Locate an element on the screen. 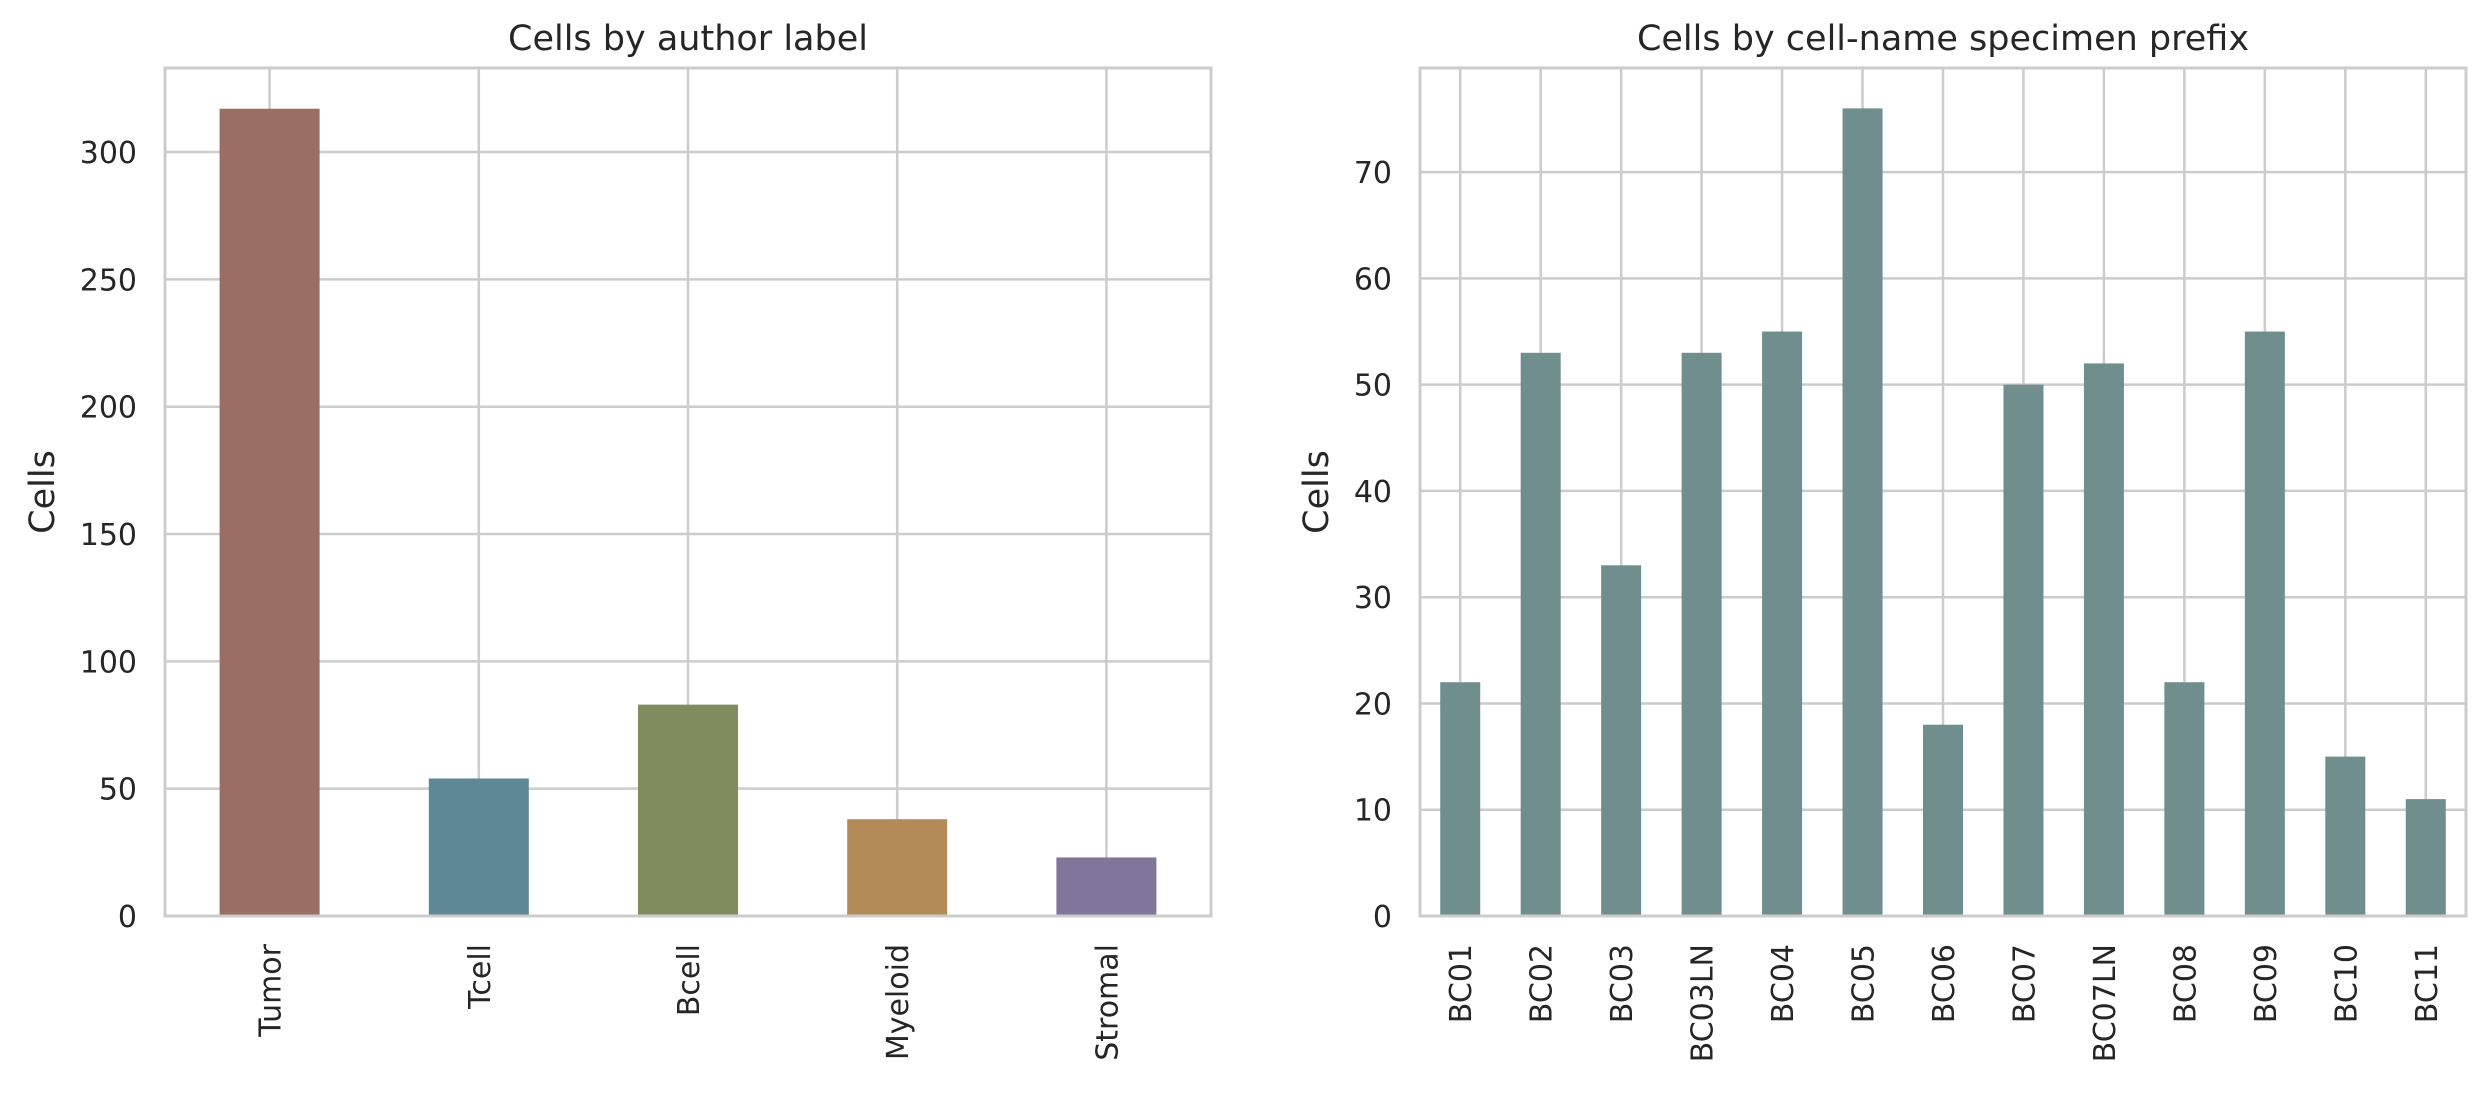 The height and width of the screenshot is (1099, 2488). x-tick-label: Tcell is located at coordinates (480, 977).